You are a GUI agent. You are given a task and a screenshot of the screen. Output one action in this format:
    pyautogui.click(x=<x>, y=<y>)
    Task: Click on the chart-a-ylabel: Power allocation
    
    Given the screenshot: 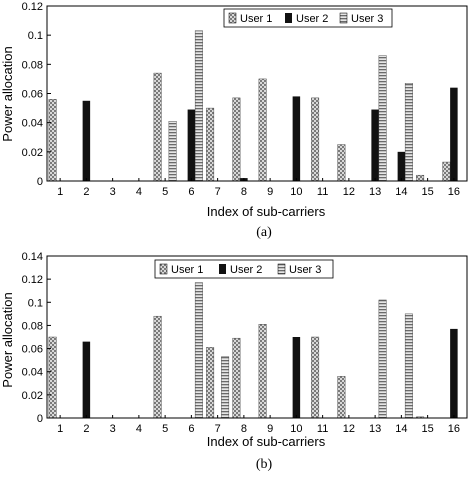 What is the action you would take?
    pyautogui.click(x=7, y=93)
    